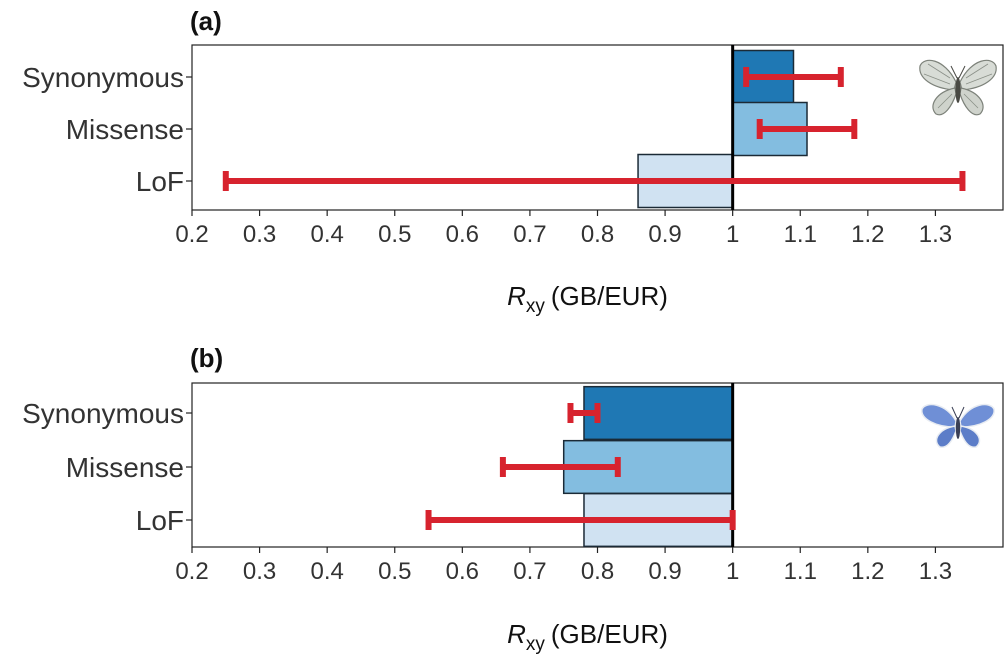  I want to click on panel-a-label: (a), so click(206, 21).